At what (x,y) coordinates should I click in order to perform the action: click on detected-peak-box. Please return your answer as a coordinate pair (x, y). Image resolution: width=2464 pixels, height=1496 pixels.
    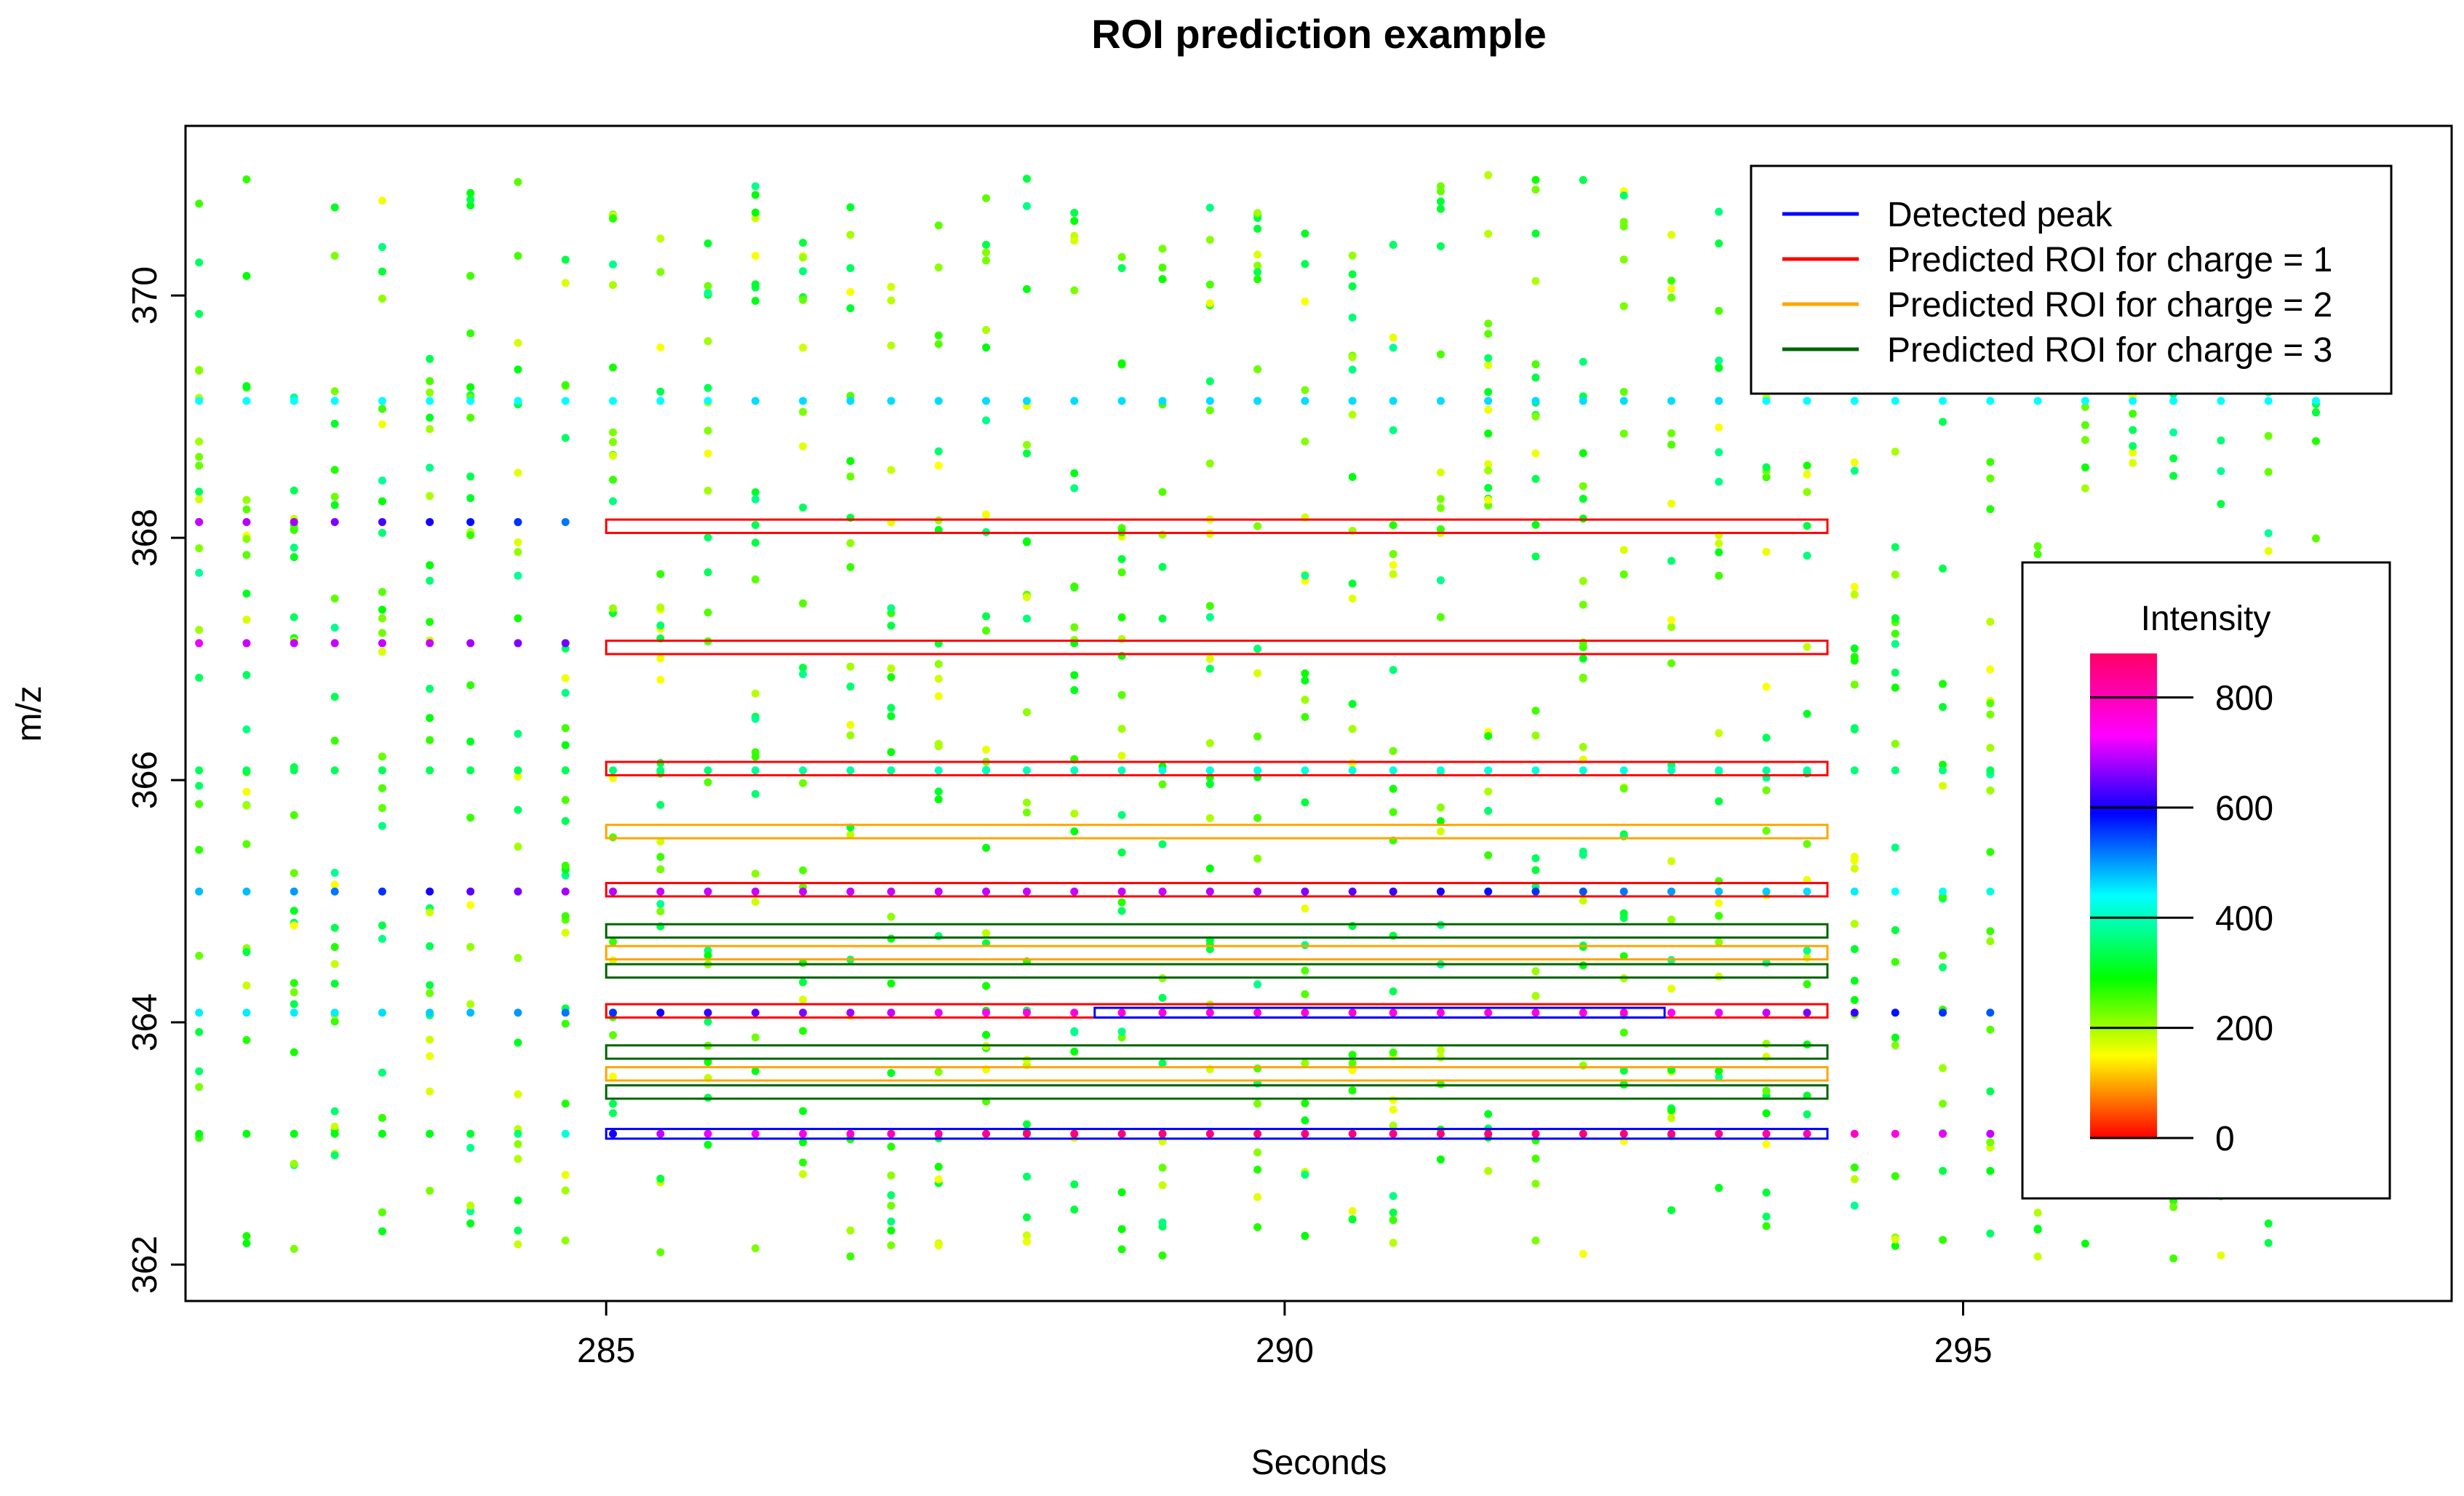
    Looking at the image, I should click on (1379, 1012).